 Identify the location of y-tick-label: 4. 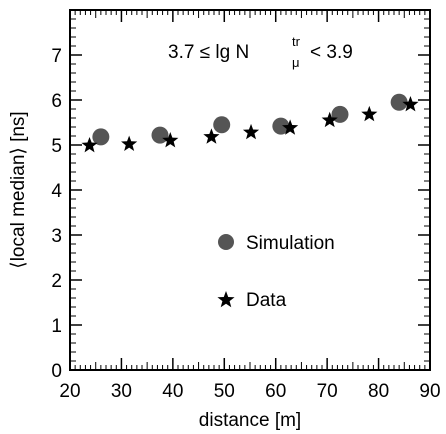
(56, 191).